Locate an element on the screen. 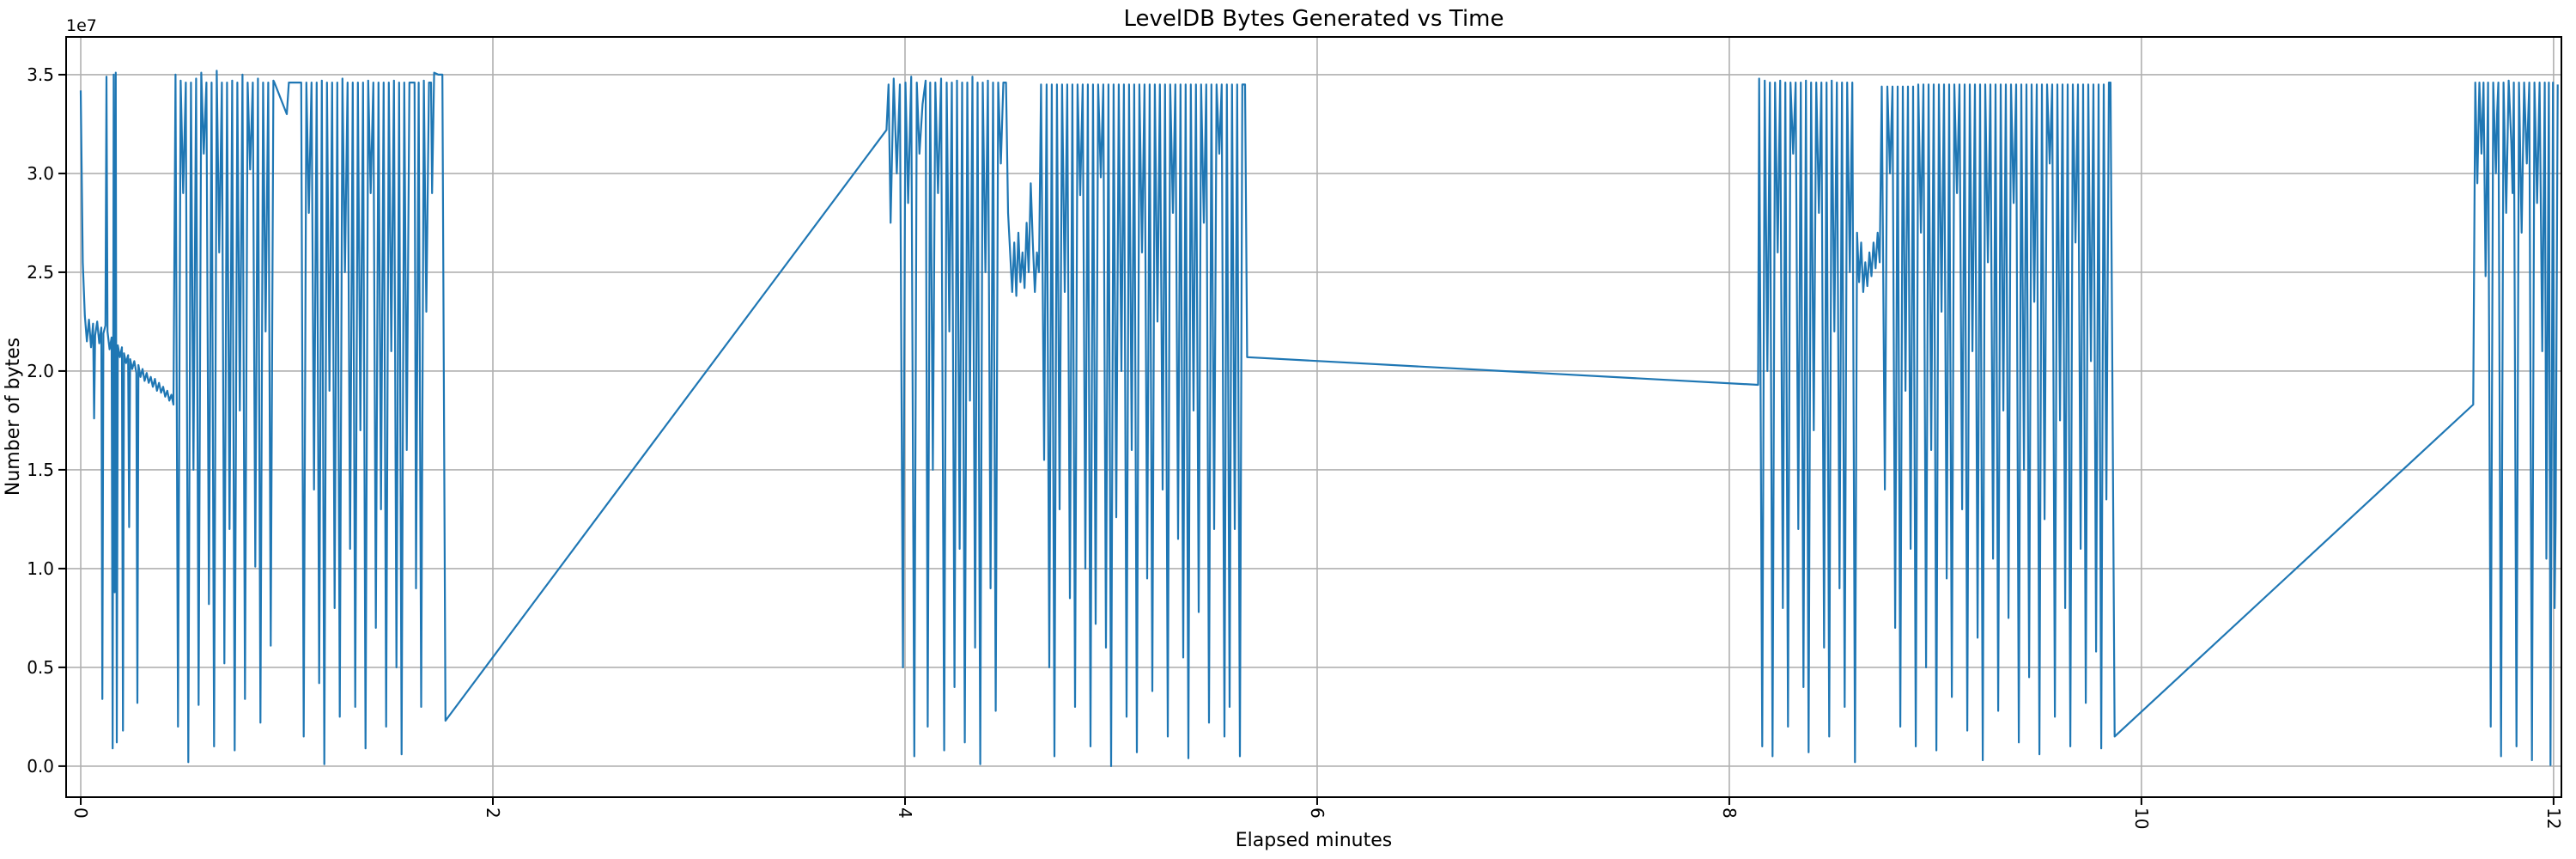 The height and width of the screenshot is (859, 2576). y-tick-label: 0.0 is located at coordinates (40, 766).